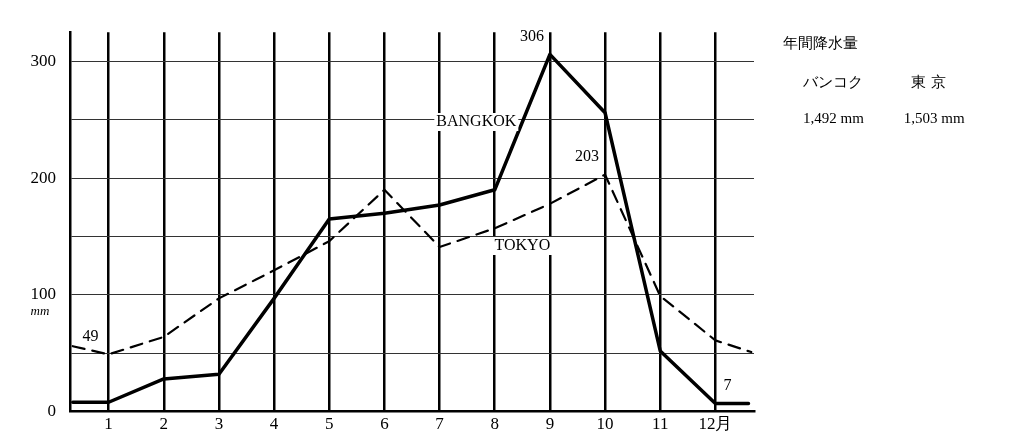 The height and width of the screenshot is (446, 1025). What do you see at coordinates (108, 424) in the screenshot?
I see `x-tick-label: 1` at bounding box center [108, 424].